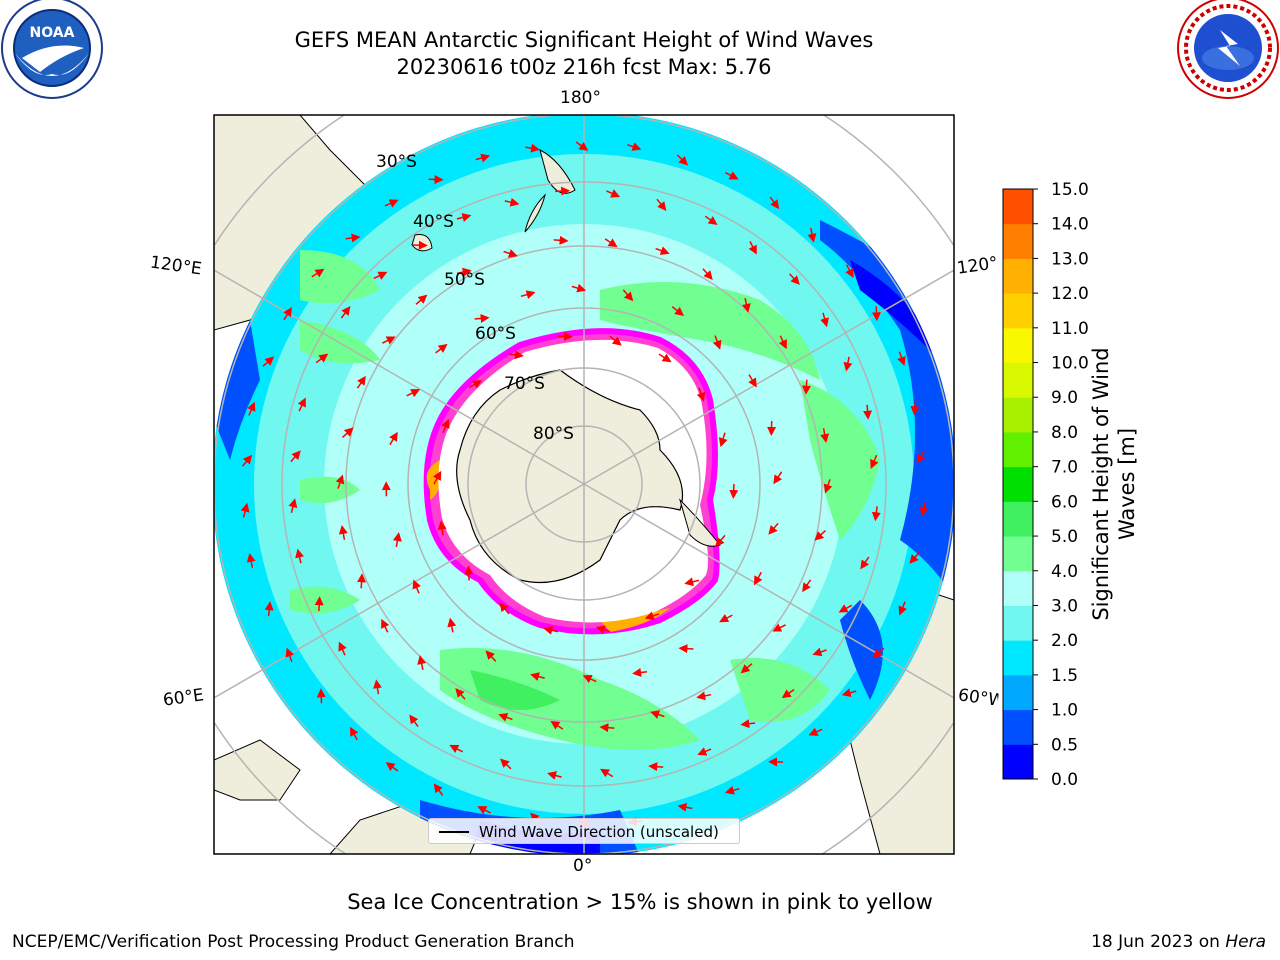 The width and height of the screenshot is (1280, 960). Describe the element at coordinates (1064, 606) in the screenshot. I see `colorbar-tick-label: 3.0` at that location.